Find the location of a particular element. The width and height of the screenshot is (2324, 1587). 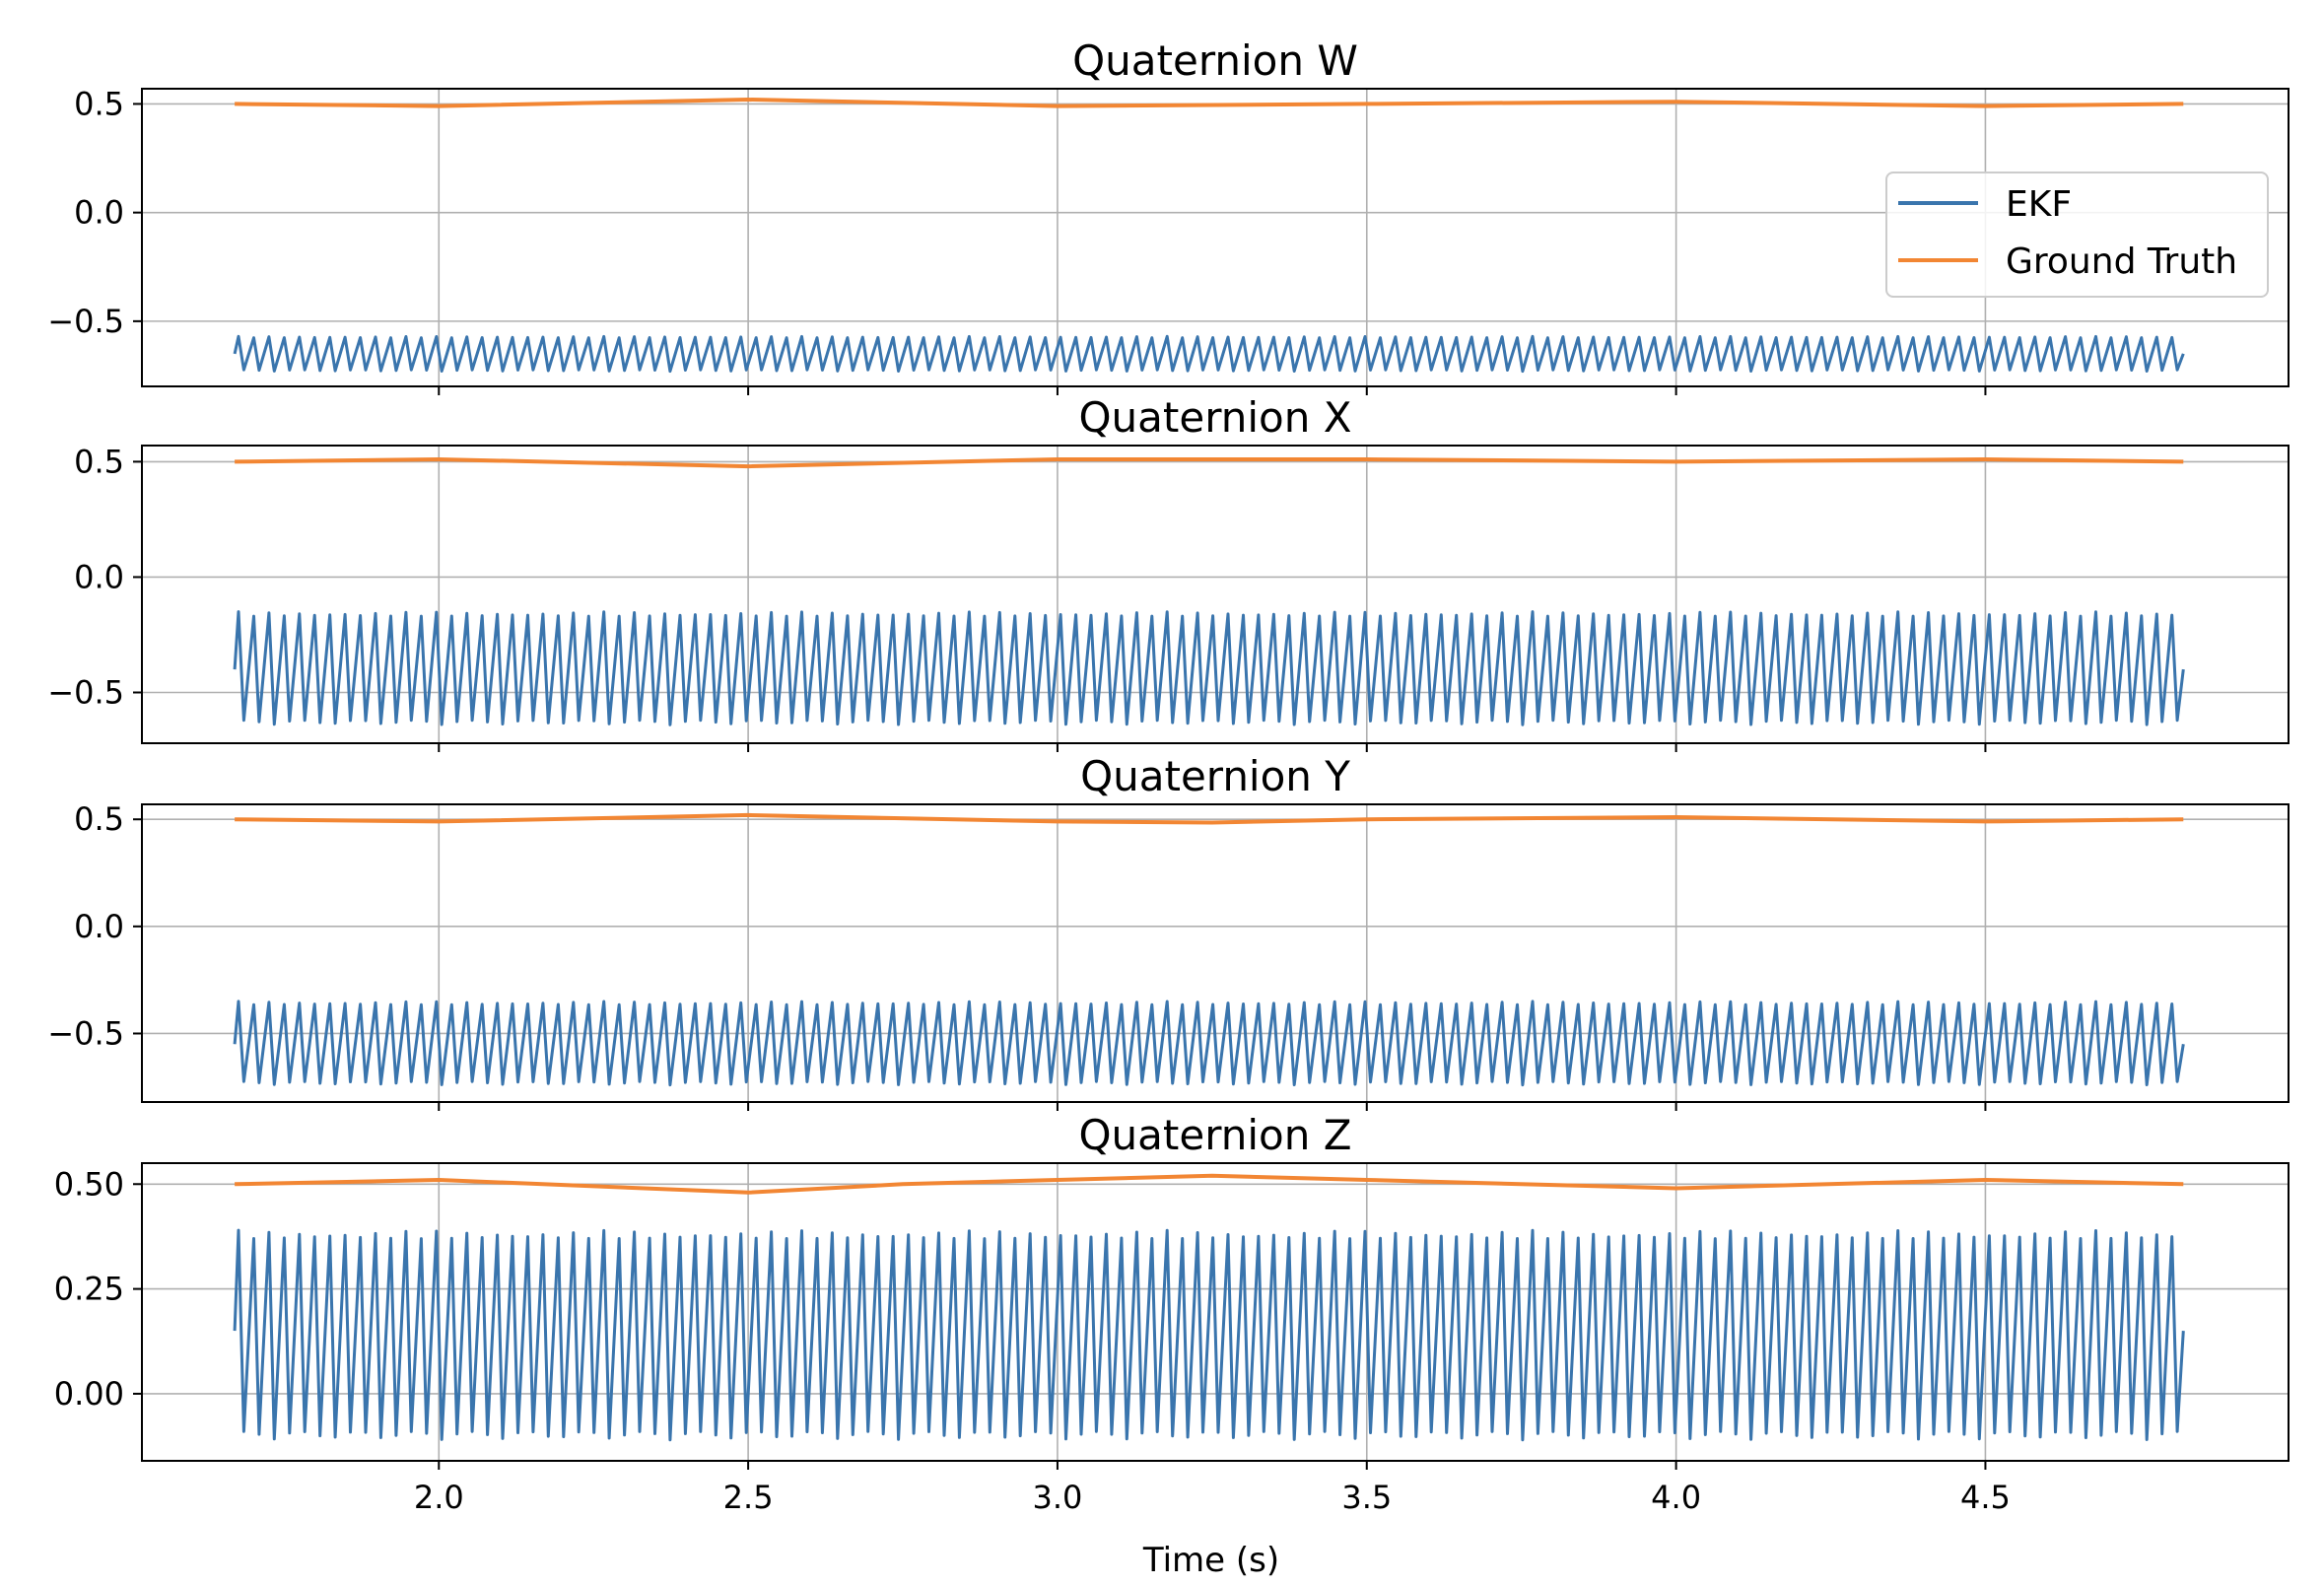

x-tick-label: 3.0 is located at coordinates (1057, 1498).